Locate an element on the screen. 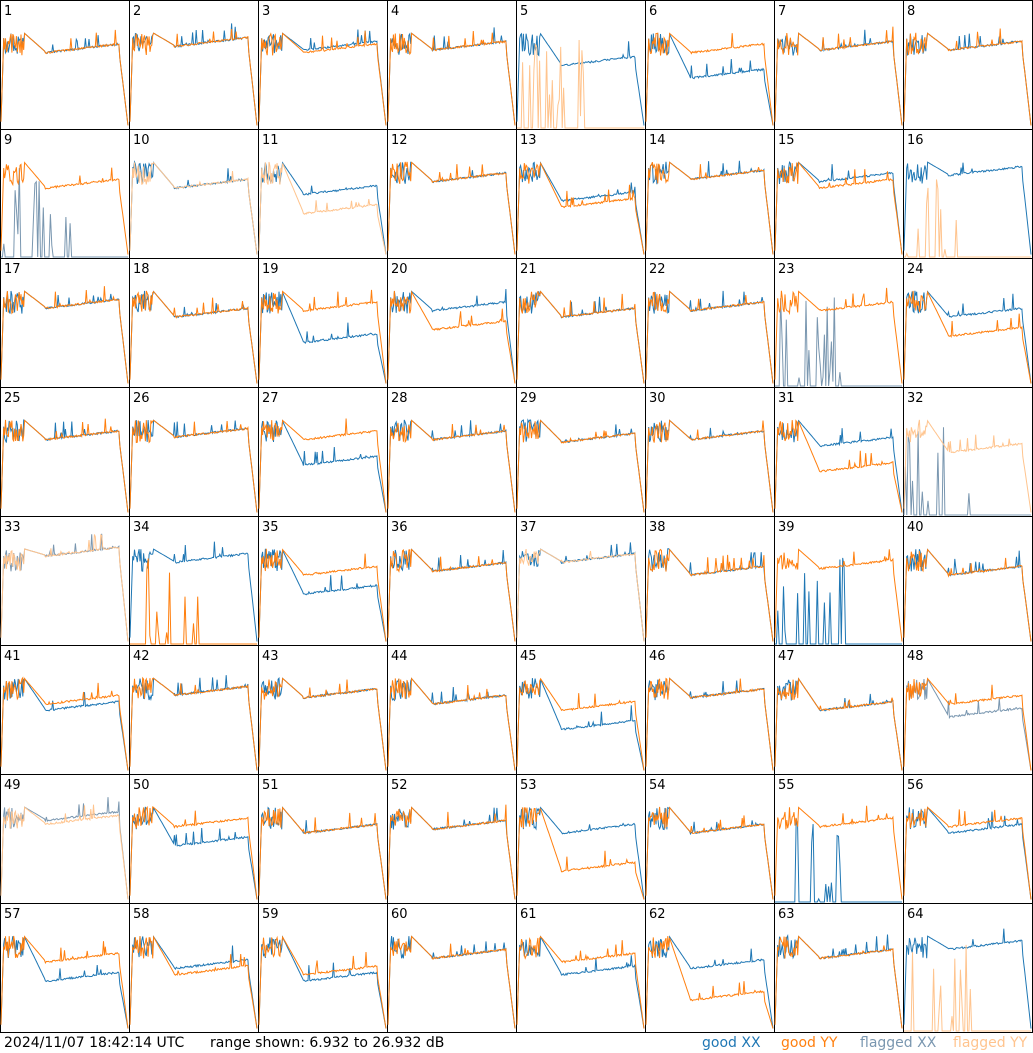 The image size is (1033, 1053). panel-36: 36 is located at coordinates (452, 581).